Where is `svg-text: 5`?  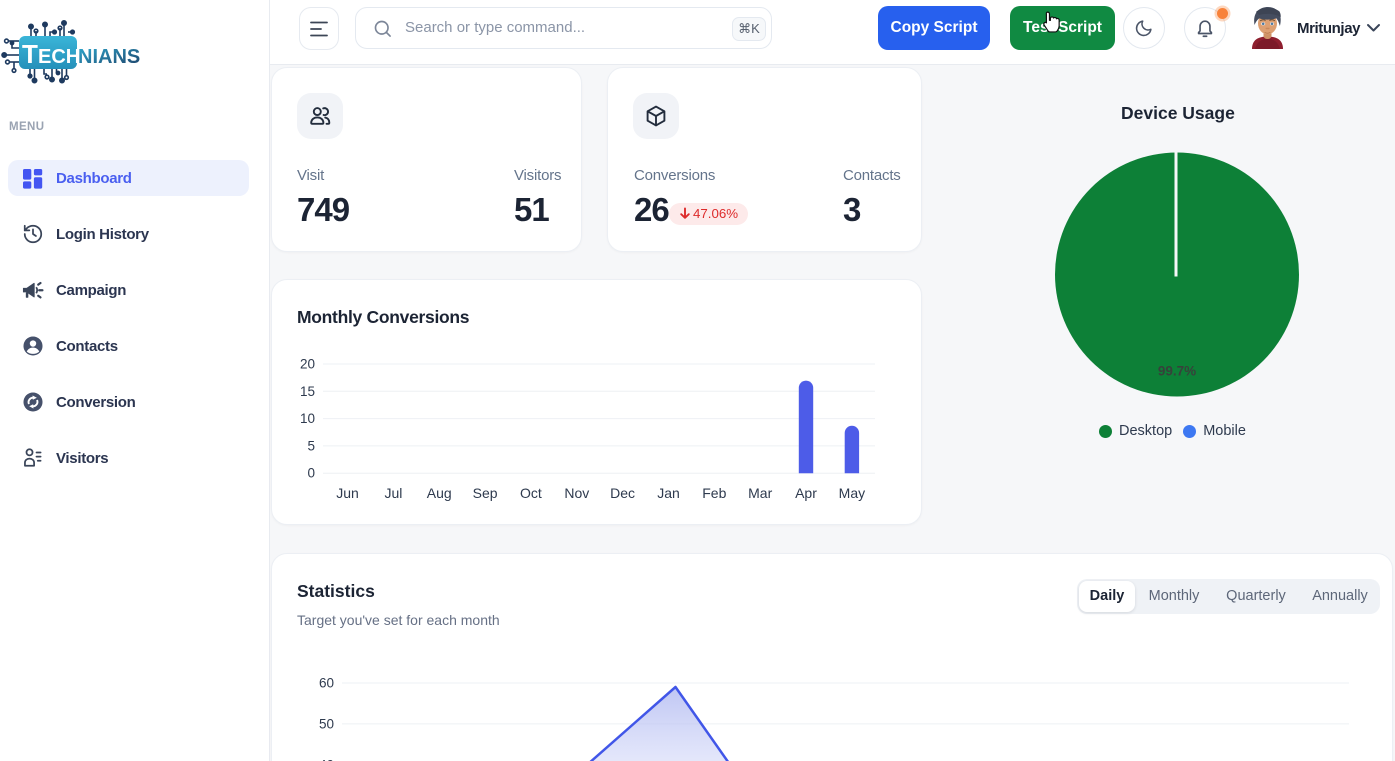
svg-text: 5 is located at coordinates (311, 445).